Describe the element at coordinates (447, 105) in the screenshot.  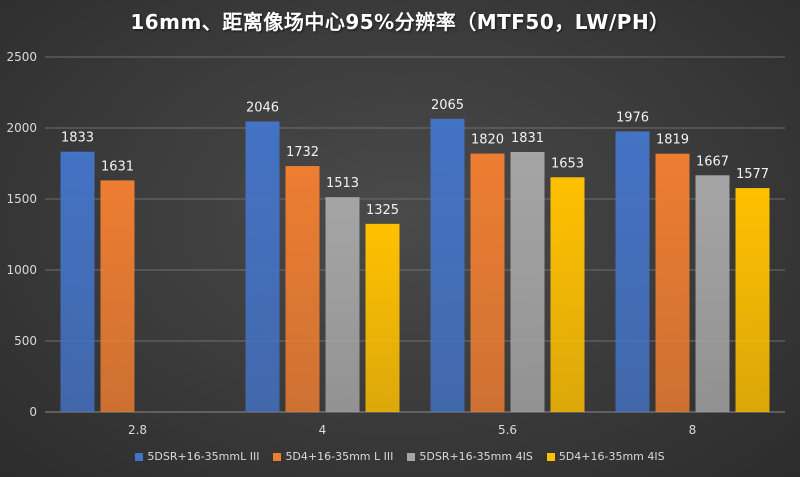
I see `data-label: 2065` at that location.